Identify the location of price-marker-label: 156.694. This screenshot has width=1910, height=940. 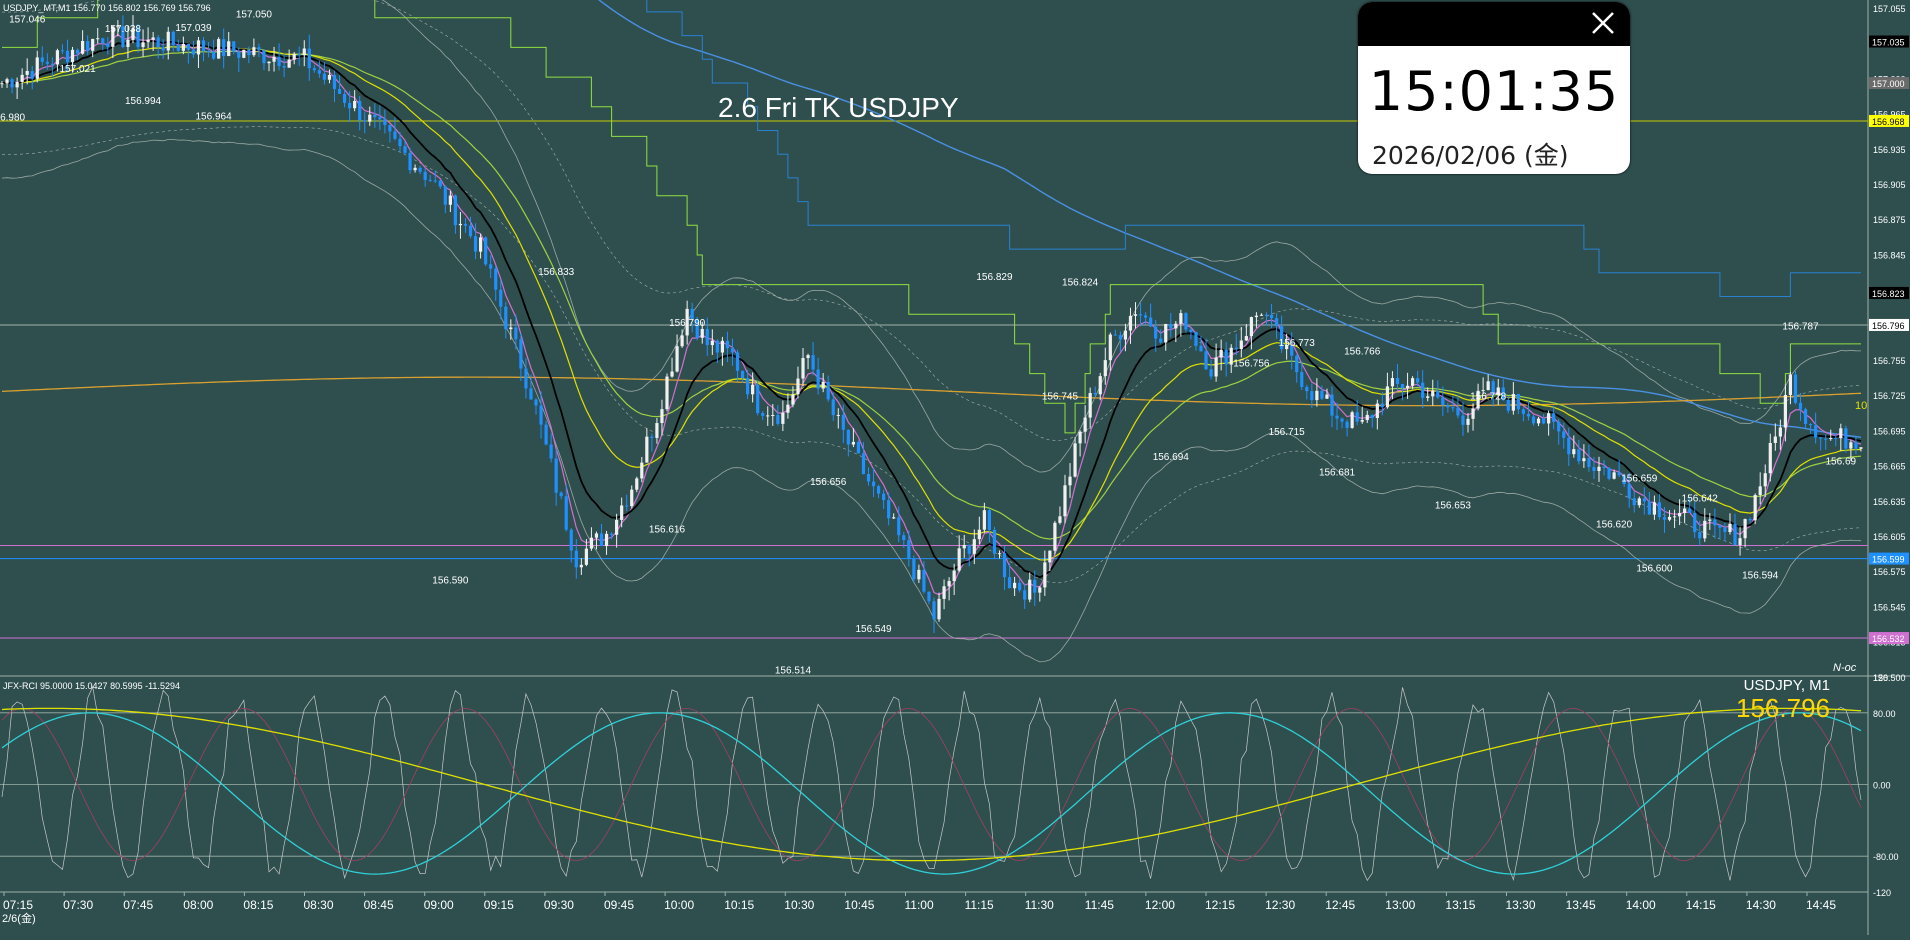
(1171, 457).